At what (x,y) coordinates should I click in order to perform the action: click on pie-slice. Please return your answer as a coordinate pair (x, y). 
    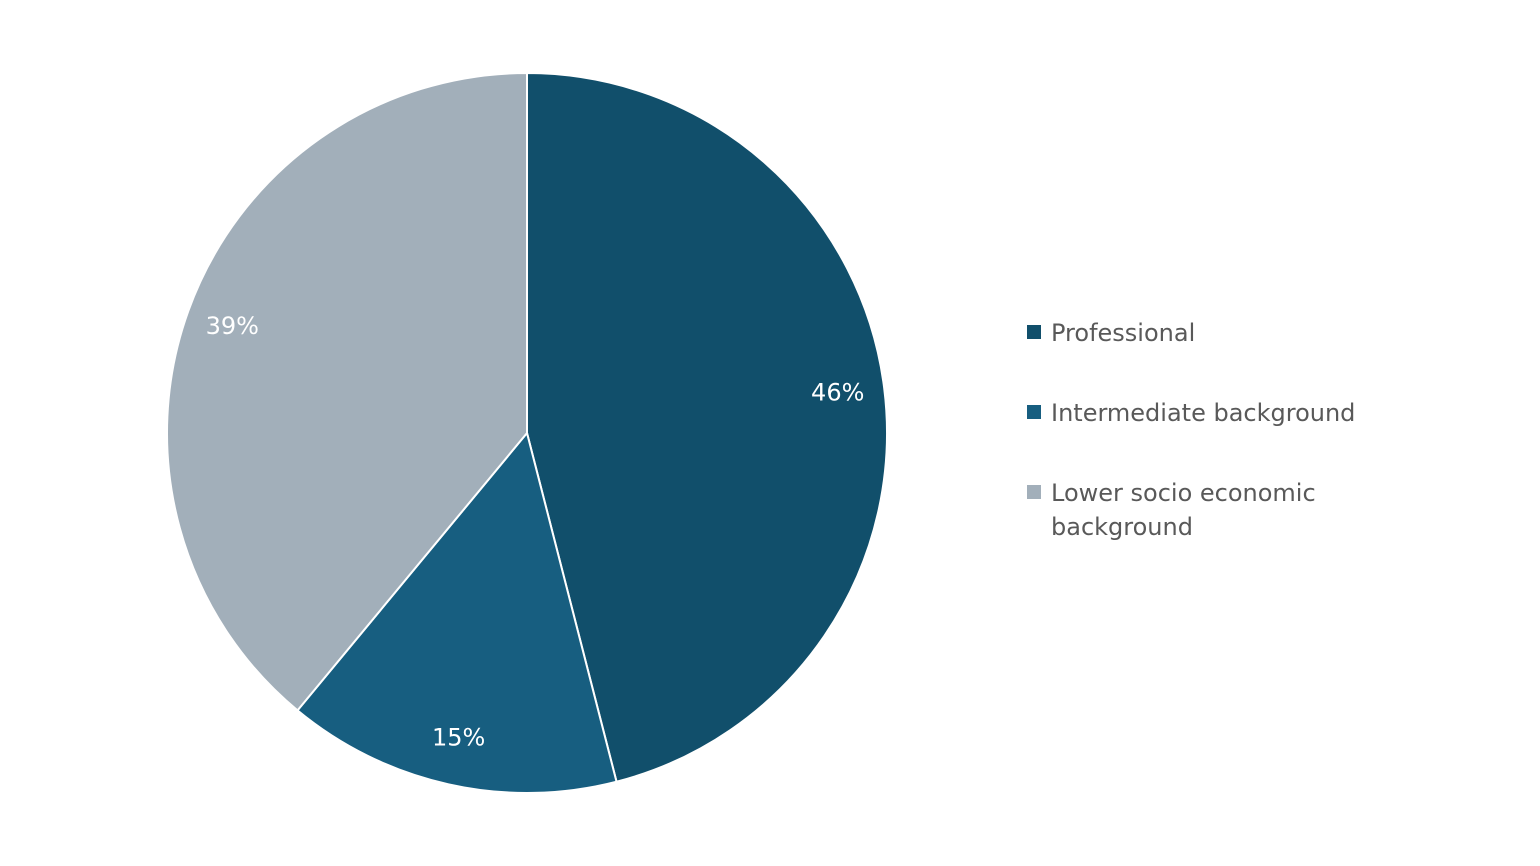
    Looking at the image, I should click on (457, 612).